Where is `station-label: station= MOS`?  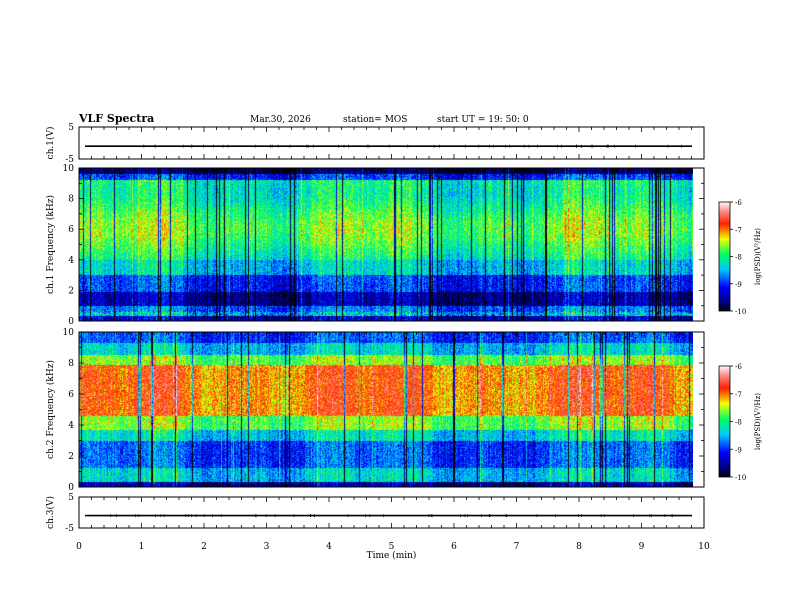 station-label: station= MOS is located at coordinates (375, 120).